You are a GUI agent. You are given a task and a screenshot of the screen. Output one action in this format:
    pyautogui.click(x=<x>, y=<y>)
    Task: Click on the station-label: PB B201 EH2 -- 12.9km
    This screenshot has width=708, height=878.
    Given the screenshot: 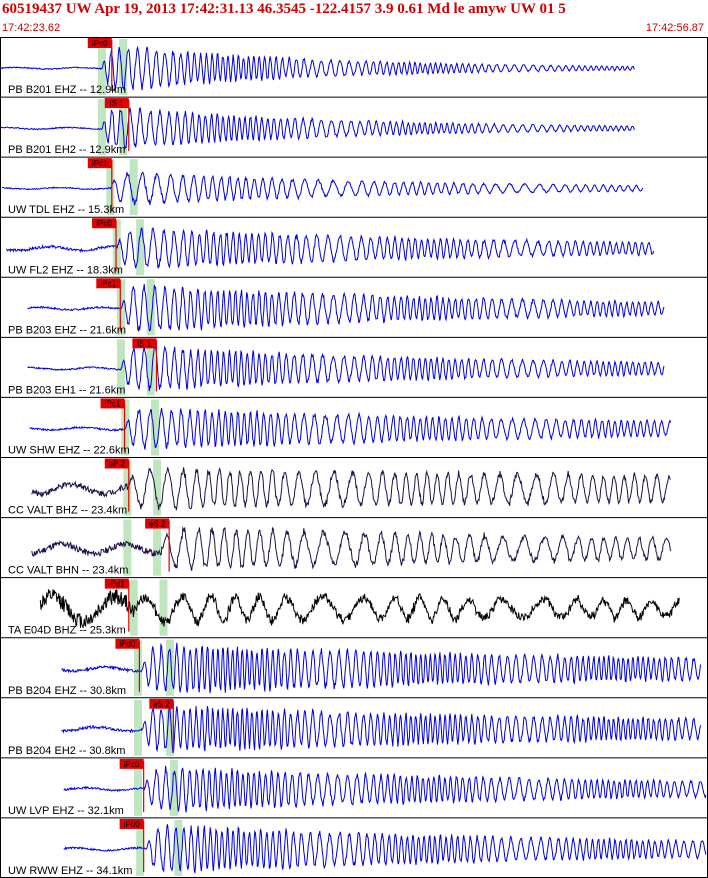 What is the action you would take?
    pyautogui.click(x=66, y=150)
    